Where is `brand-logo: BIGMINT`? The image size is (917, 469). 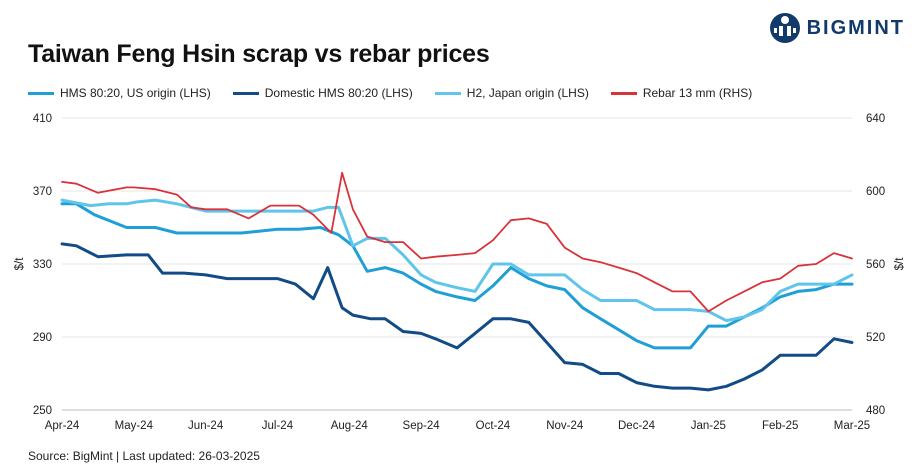 brand-logo: BIGMINT is located at coordinates (836, 28).